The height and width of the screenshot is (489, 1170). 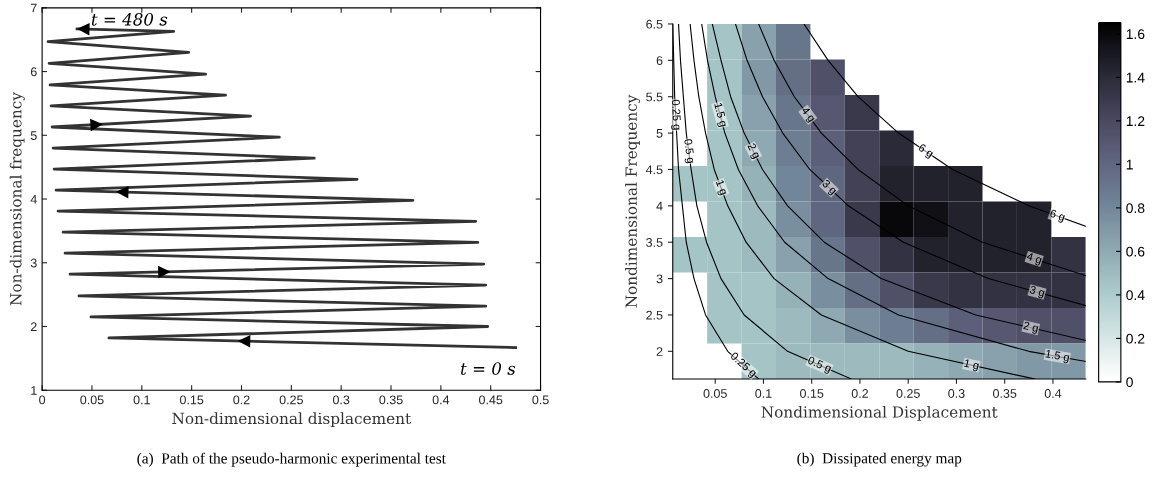 What do you see at coordinates (633, 201) in the screenshot?
I see `y-axis-title: Nondimensional Frequency` at bounding box center [633, 201].